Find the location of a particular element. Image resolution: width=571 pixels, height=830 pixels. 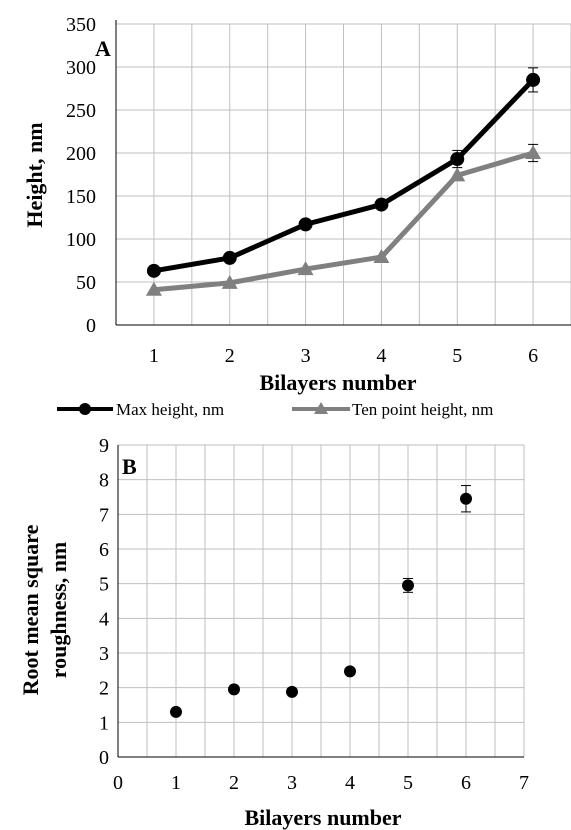

chart-b-x-tick-label: 0 is located at coordinates (118, 783).